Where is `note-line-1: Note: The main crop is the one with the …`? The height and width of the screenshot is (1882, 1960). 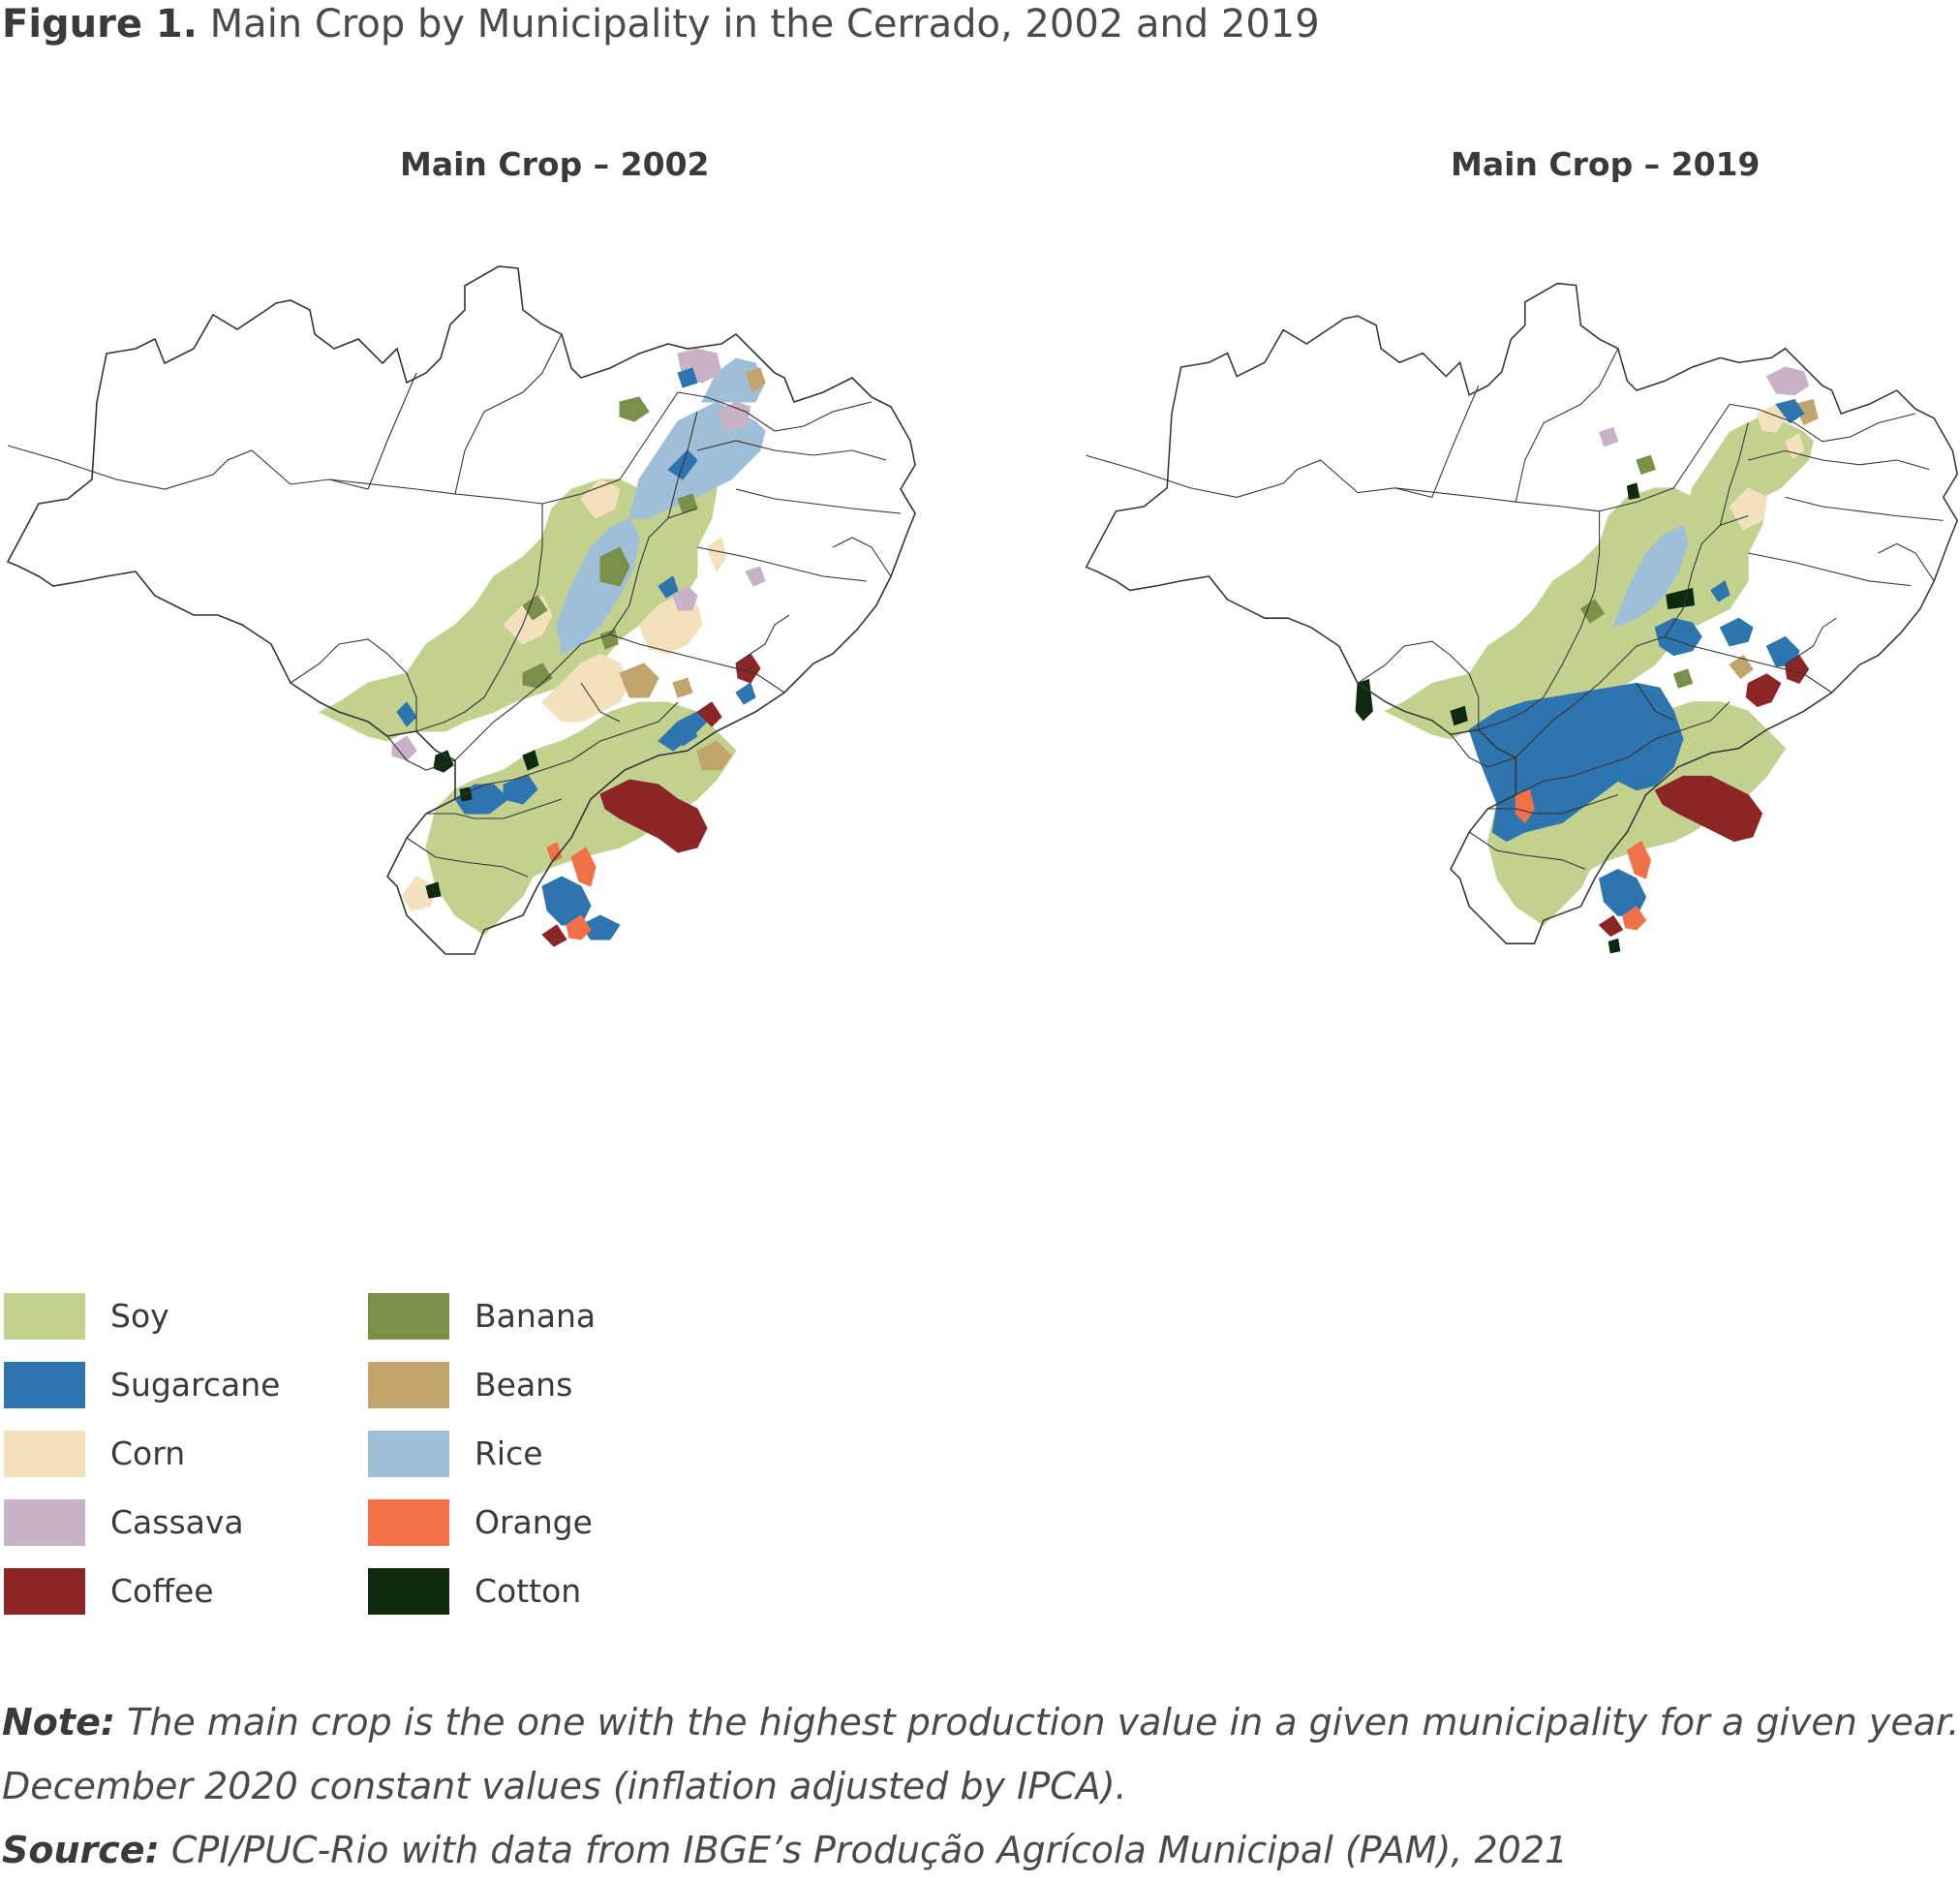 note-line-1: Note: The main crop is the one with the … is located at coordinates (980, 1722).